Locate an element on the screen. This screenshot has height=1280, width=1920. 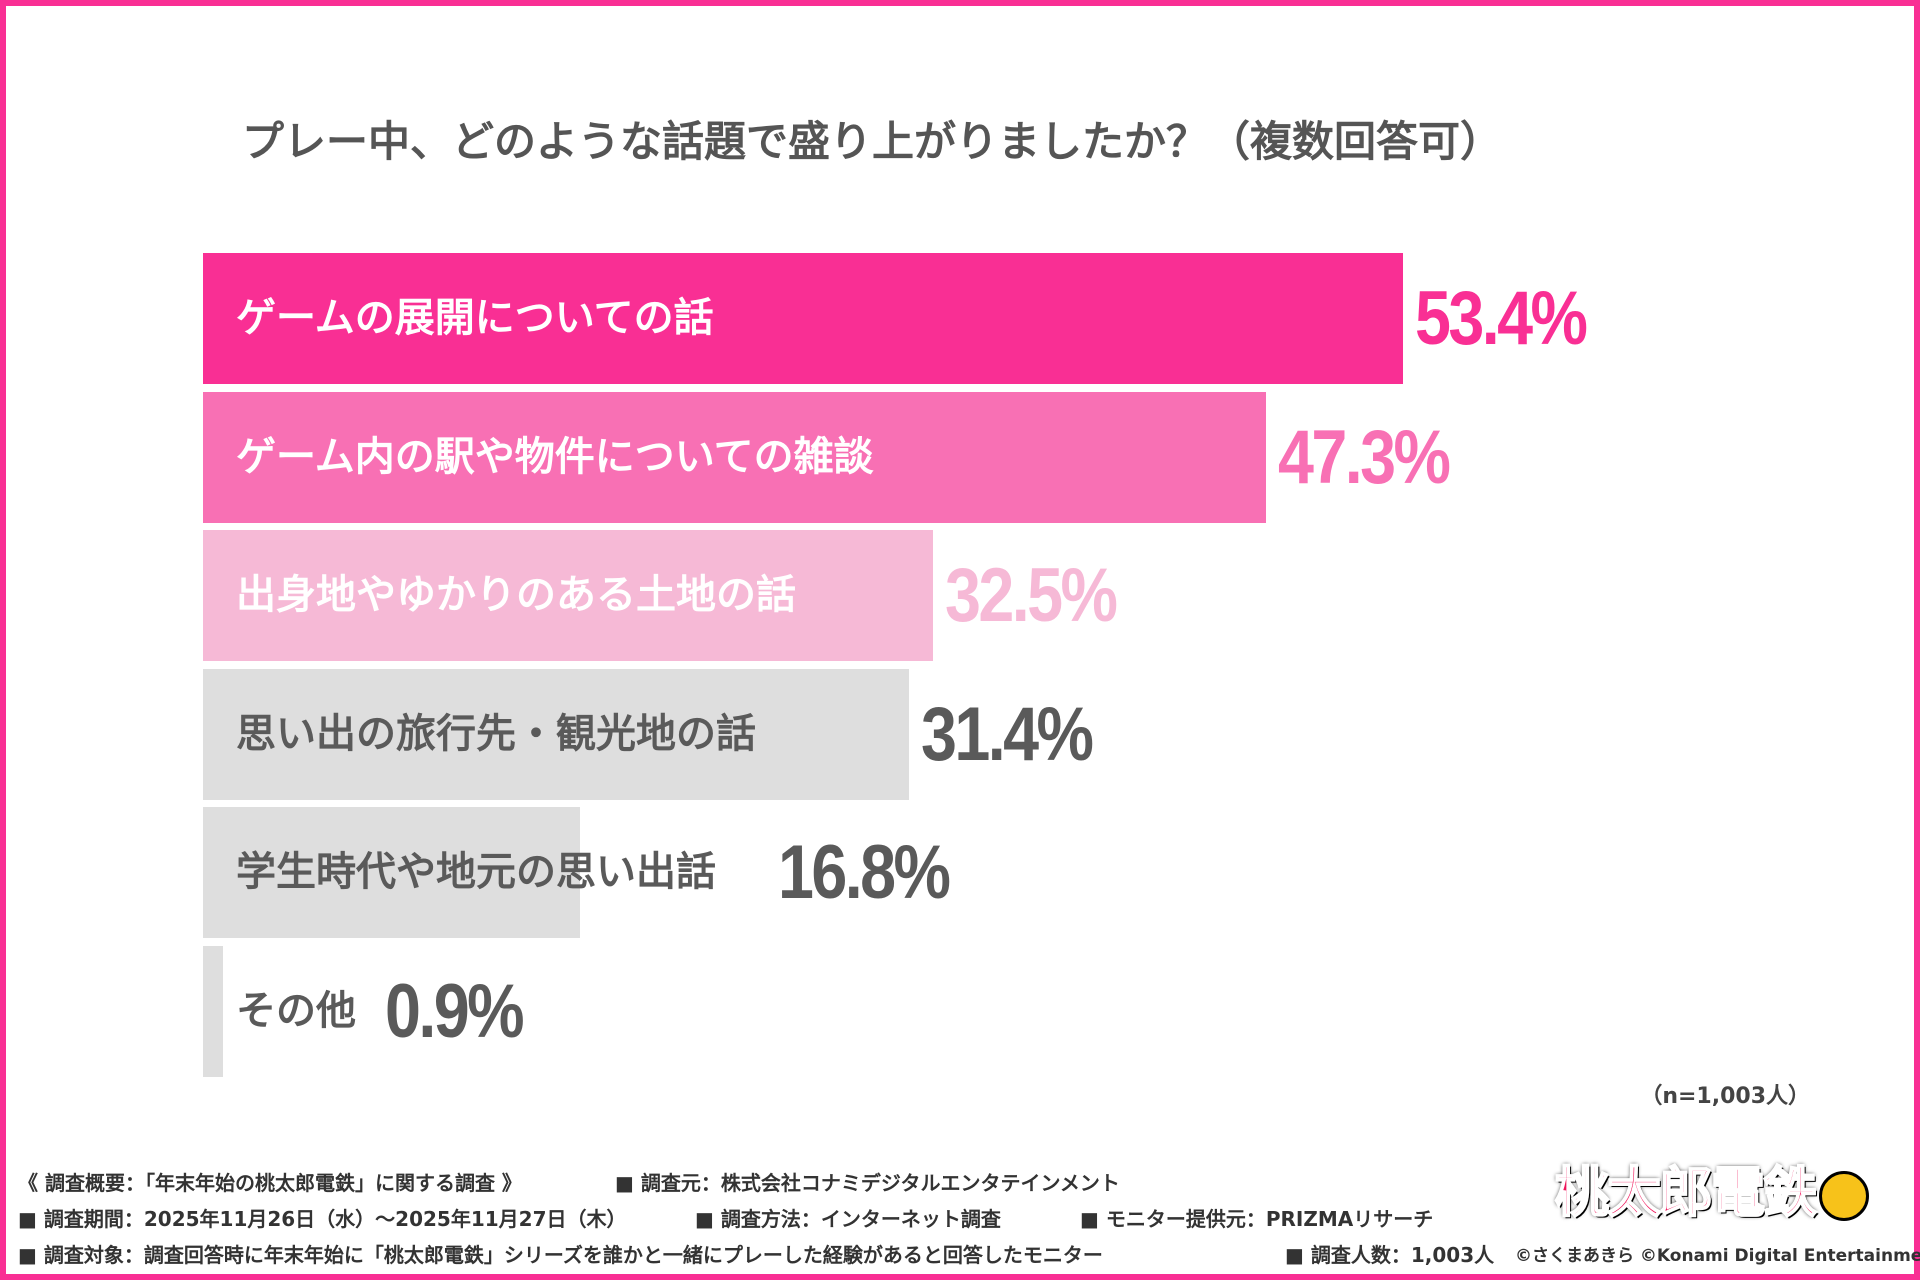
category-label: ゲーム内の駅や物件についての雑談 is located at coordinates (555, 456).